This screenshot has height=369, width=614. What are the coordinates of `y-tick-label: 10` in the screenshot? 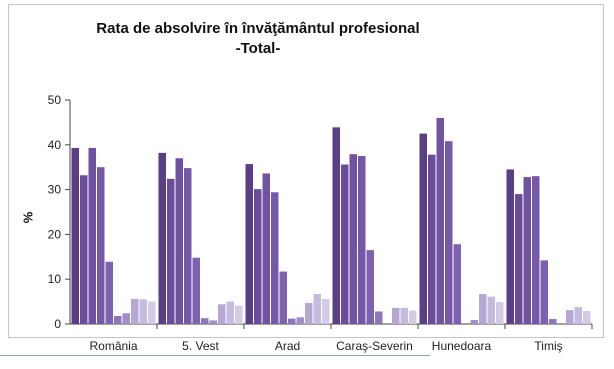 It's located at (55, 279).